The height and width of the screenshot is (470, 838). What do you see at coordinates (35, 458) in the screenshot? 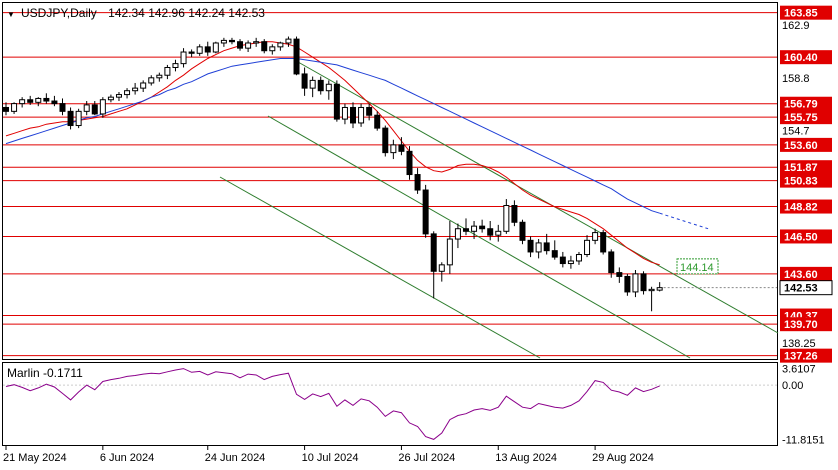
I see `time-axis-label: 21 May 2024` at bounding box center [35, 458].